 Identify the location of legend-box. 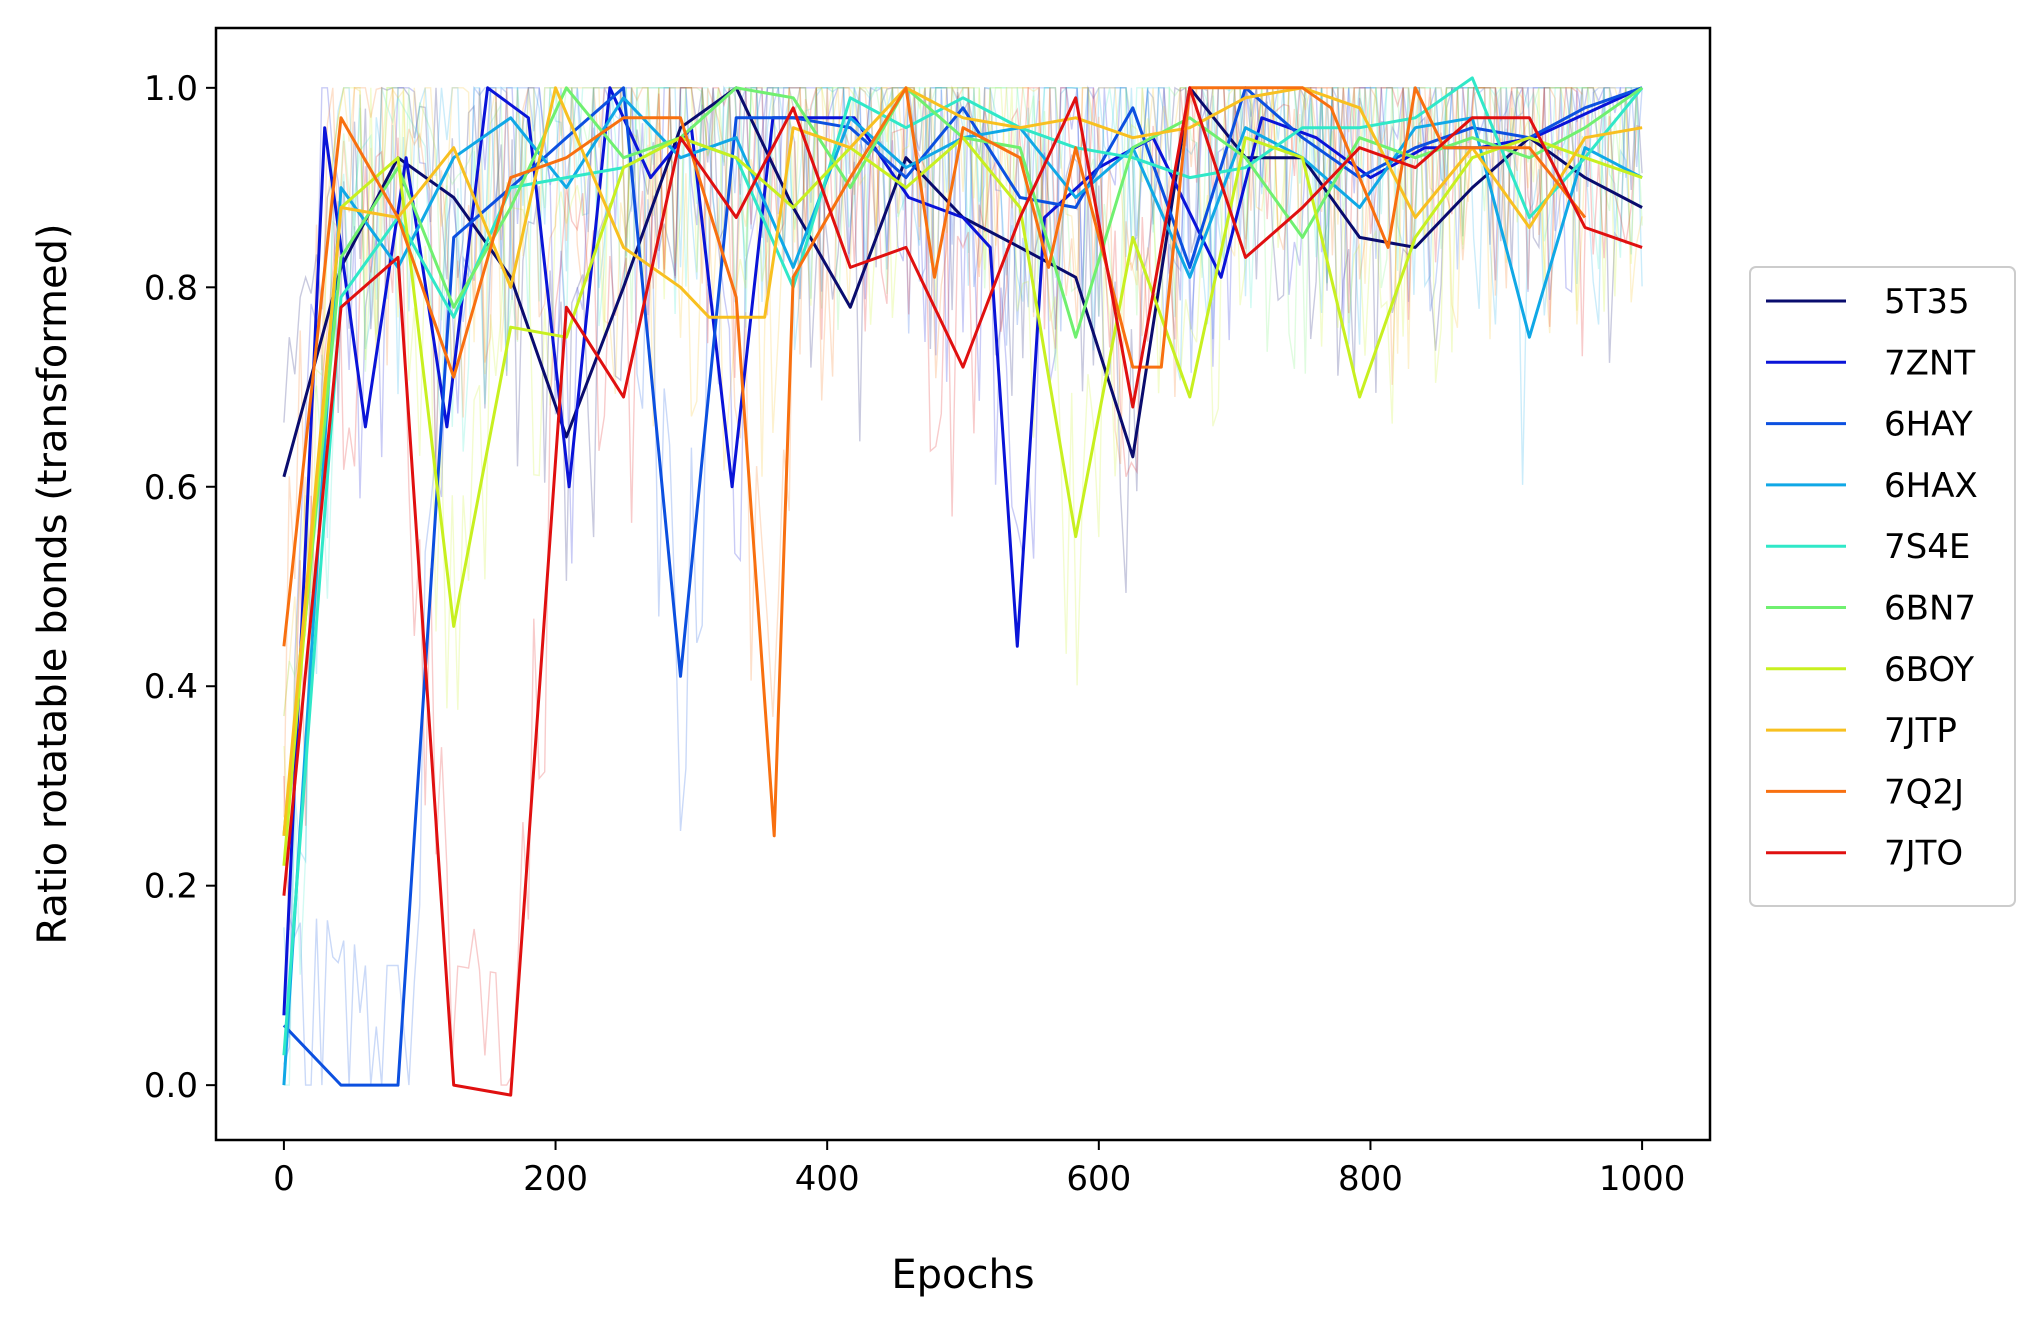
(1882, 586).